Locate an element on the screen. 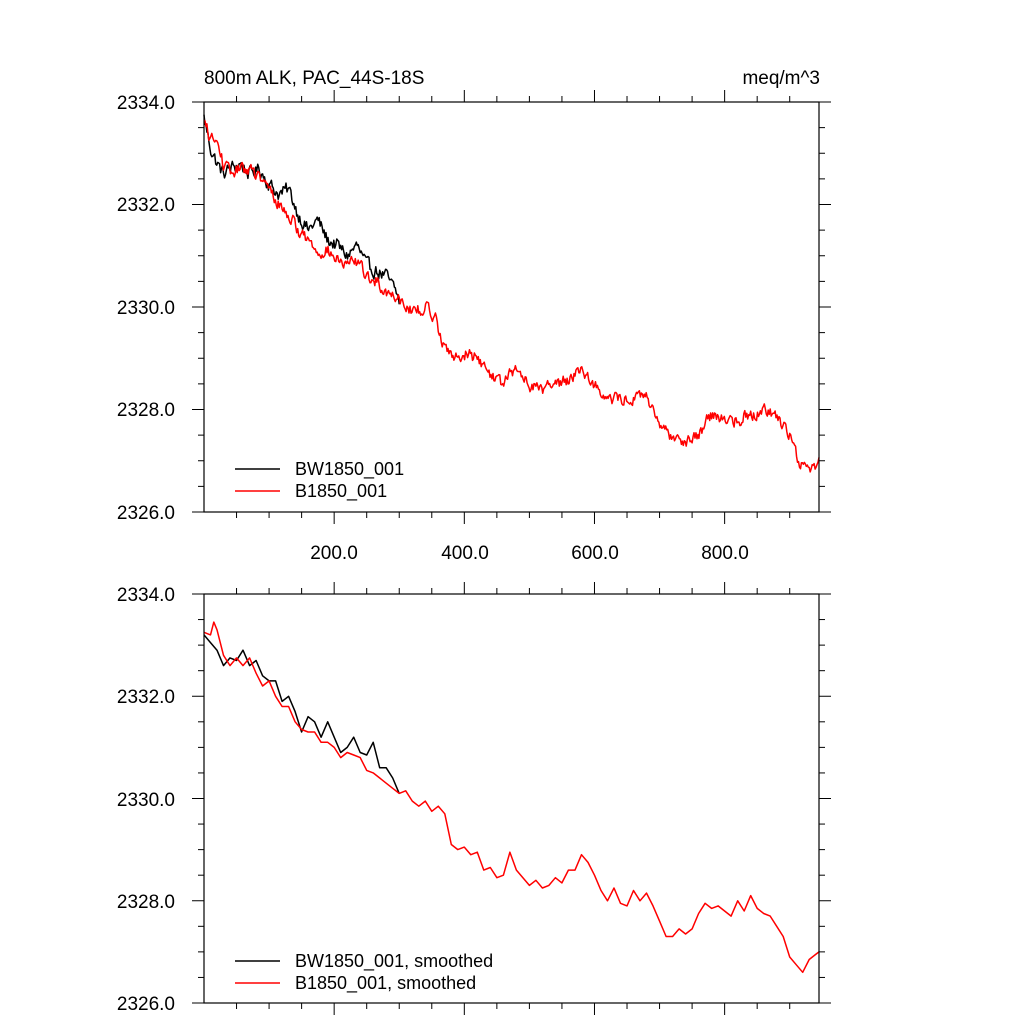 The image size is (1024, 1024). bottom-legend-label-b1850: B1850_001, smoothed is located at coordinates (385, 983).